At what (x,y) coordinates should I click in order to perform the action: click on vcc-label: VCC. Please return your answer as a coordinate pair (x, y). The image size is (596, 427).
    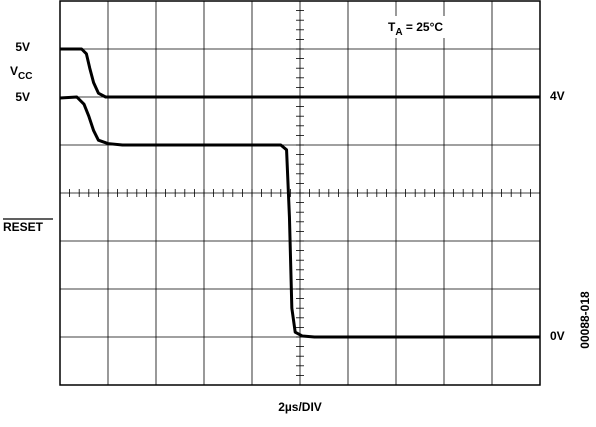
    Looking at the image, I should click on (21, 72).